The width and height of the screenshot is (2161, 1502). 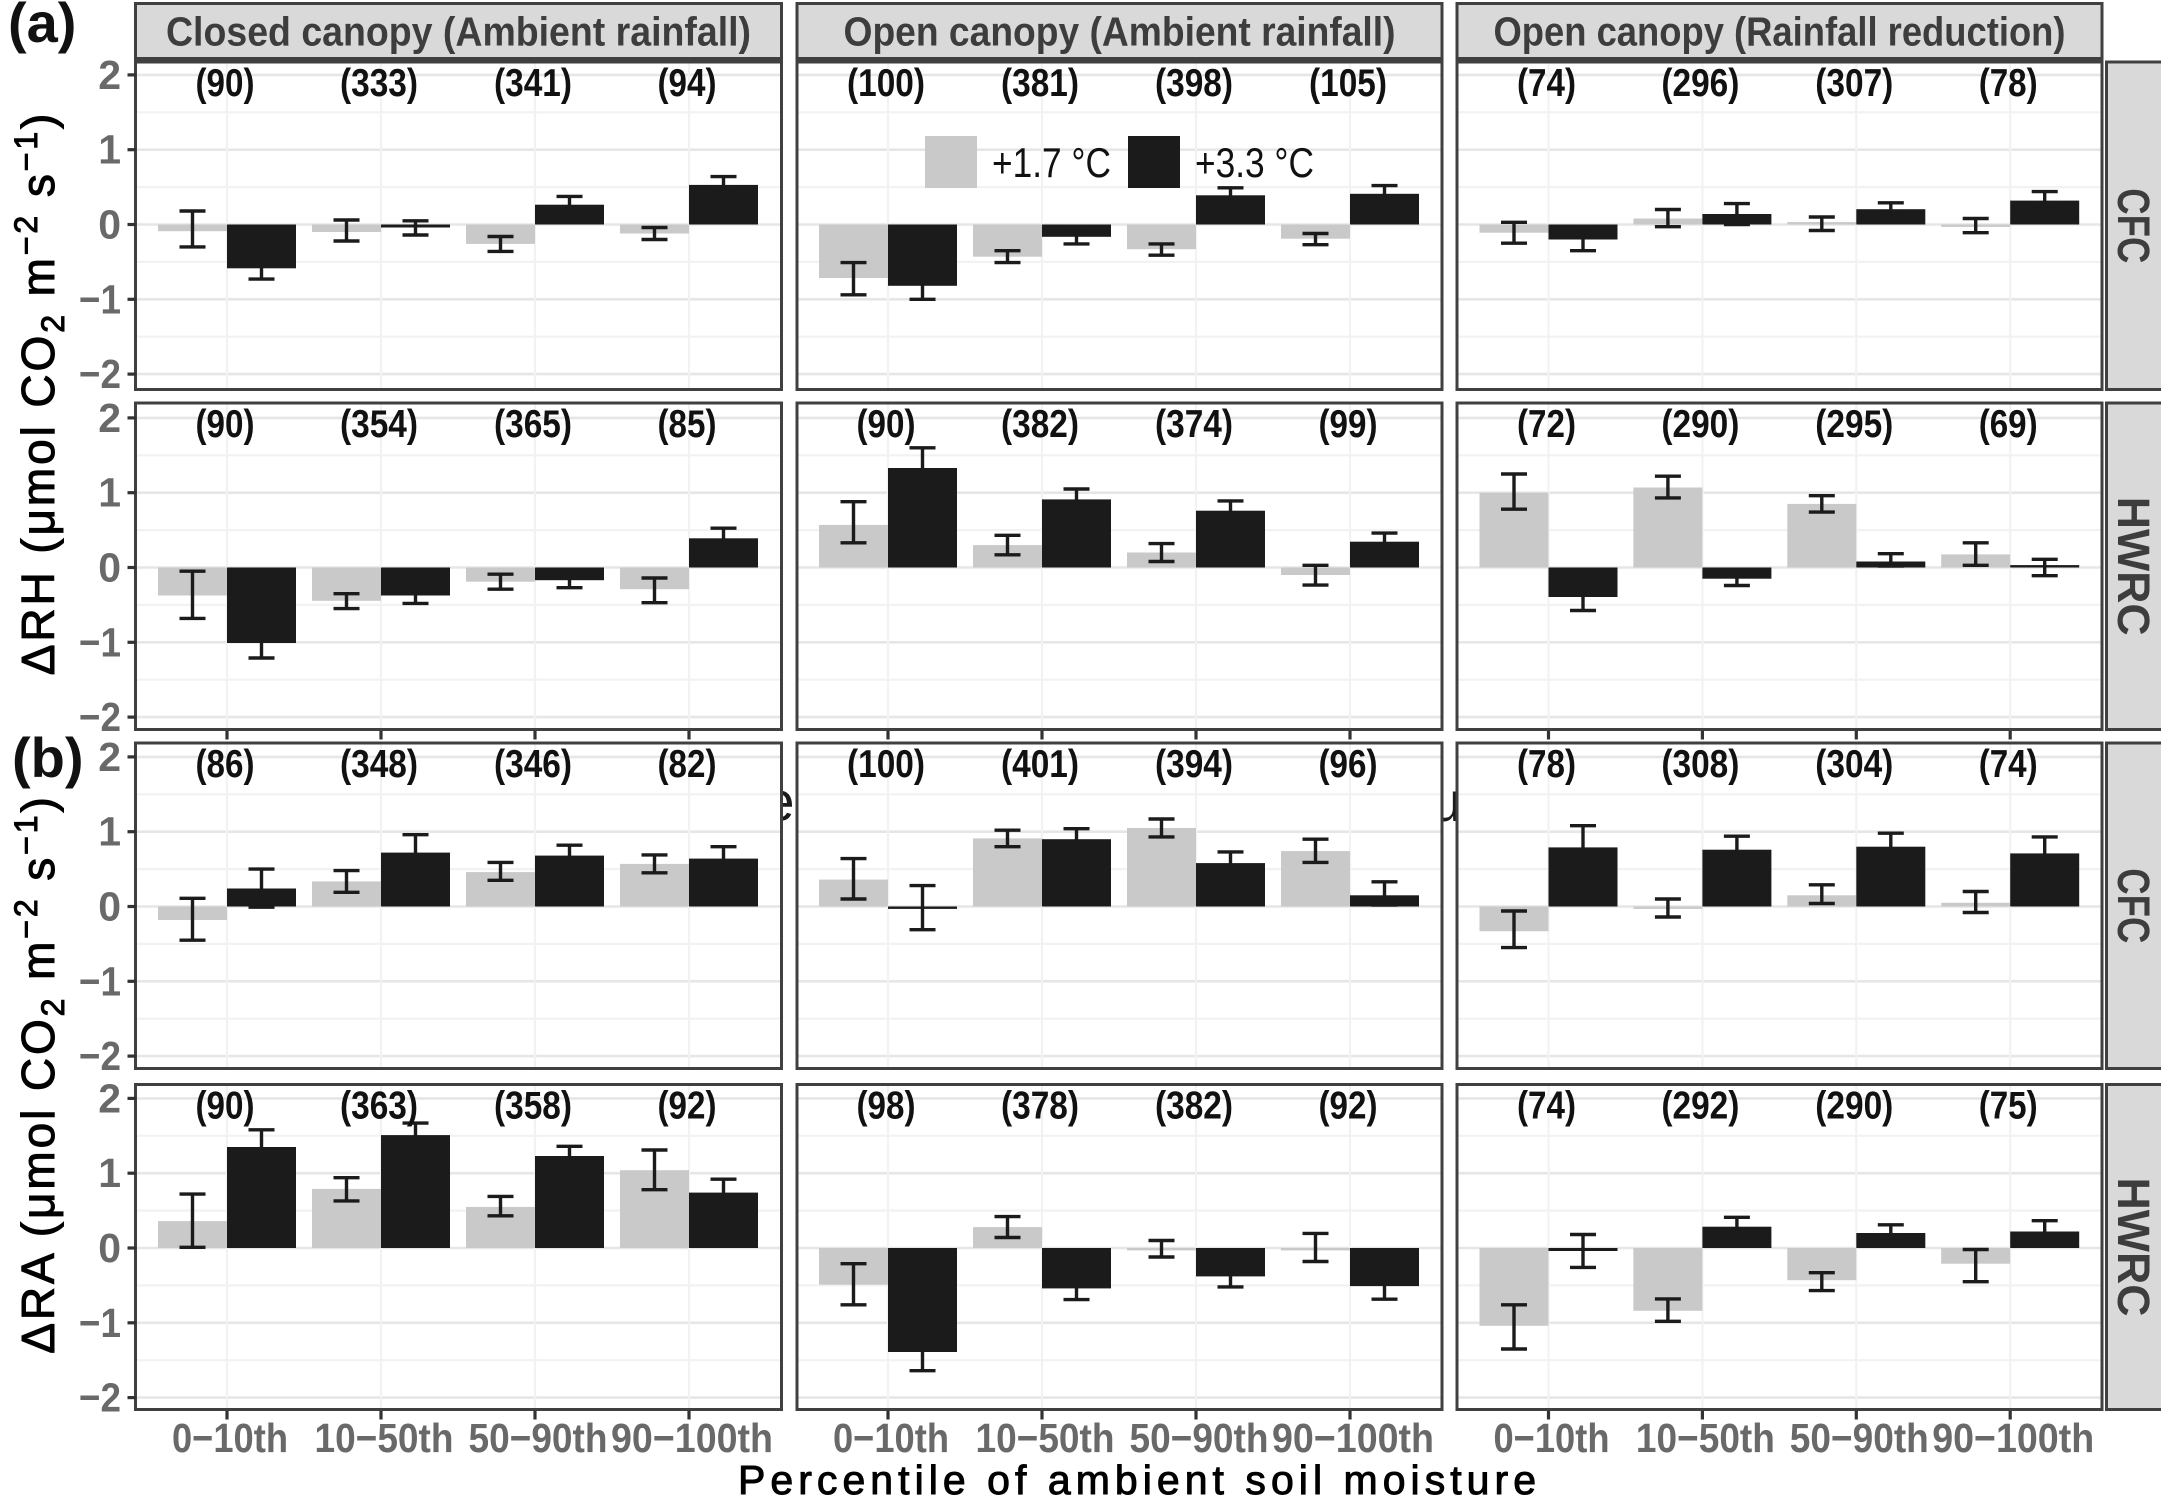 I want to click on svg-text: (72), so click(x=1546, y=424).